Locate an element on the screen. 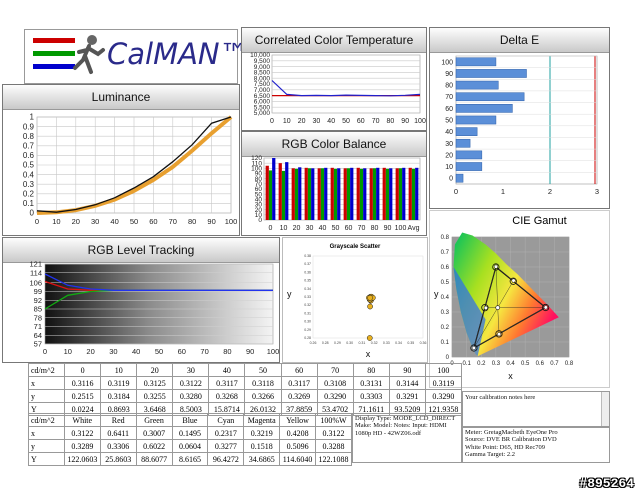 The width and height of the screenshot is (640, 495). cie-ytick-label: 0.2 is located at coordinates (445, 328).